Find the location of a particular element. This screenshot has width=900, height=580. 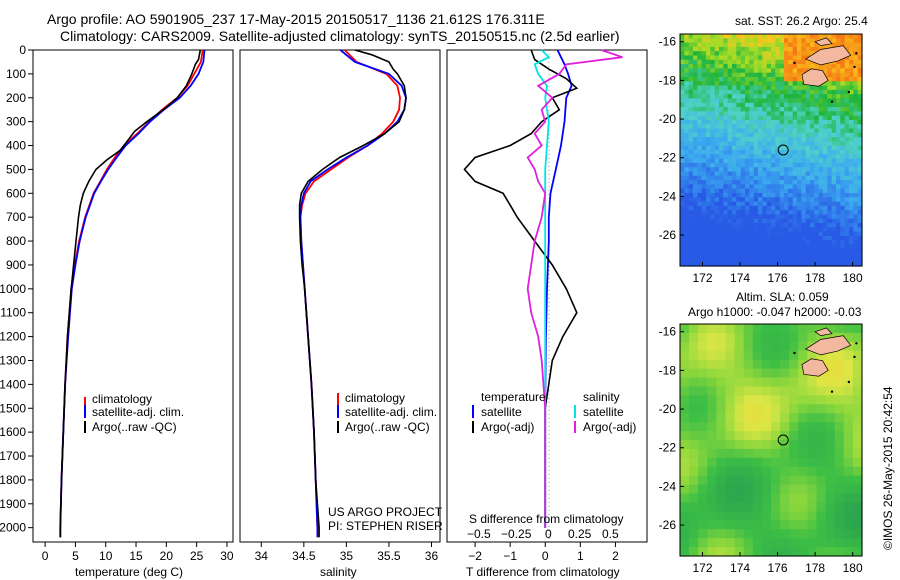

s-difference-ticks: −0.5 −0.25 0 0.25 0.5 is located at coordinates (543, 534).